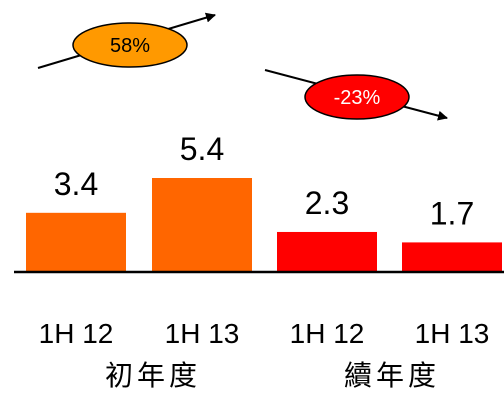 This screenshot has height=396, width=504. Describe the element at coordinates (327, 203) in the screenshot. I see `value-label-3: 2.3` at that location.